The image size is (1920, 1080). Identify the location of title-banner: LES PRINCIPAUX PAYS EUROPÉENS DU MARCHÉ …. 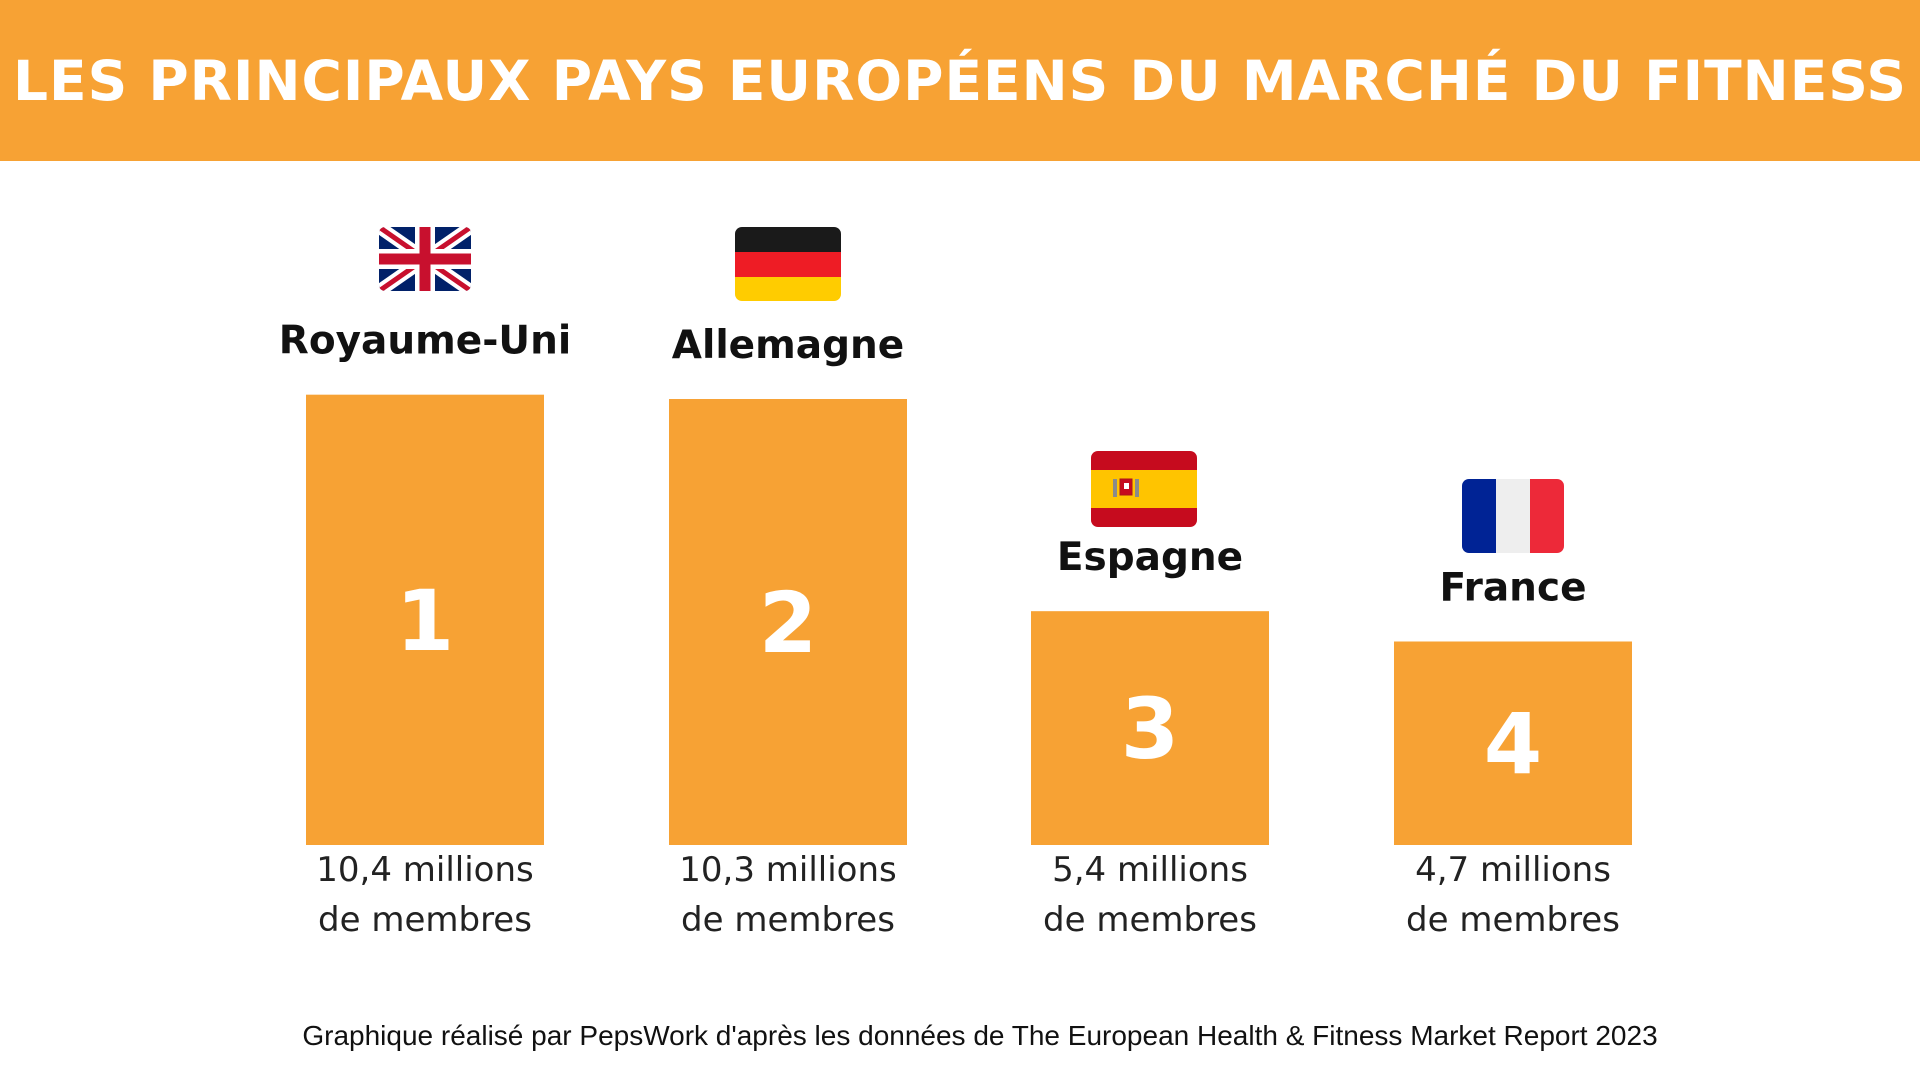
(960, 80).